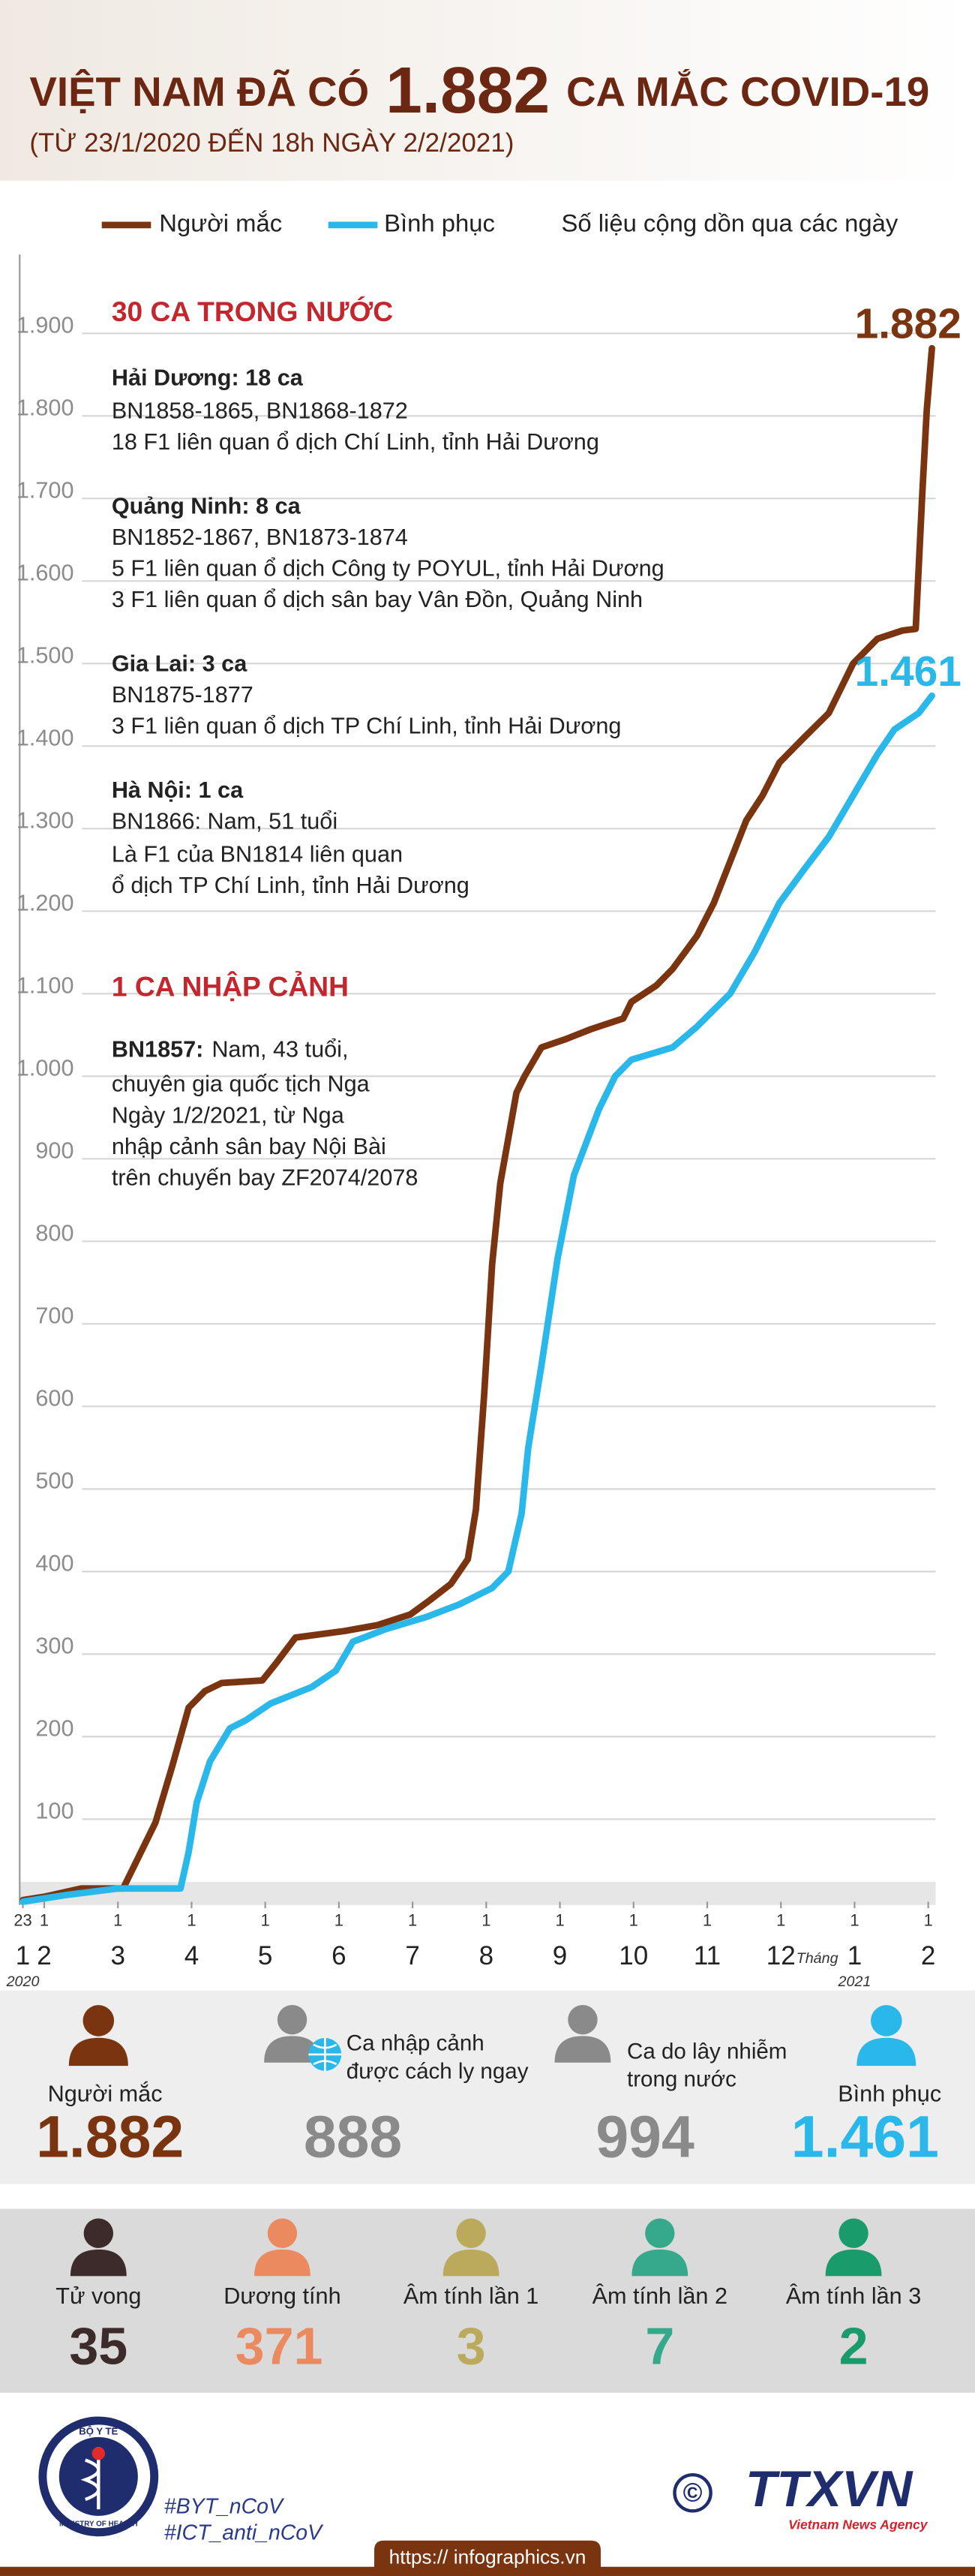  I want to click on month-label: 11, so click(707, 1955).